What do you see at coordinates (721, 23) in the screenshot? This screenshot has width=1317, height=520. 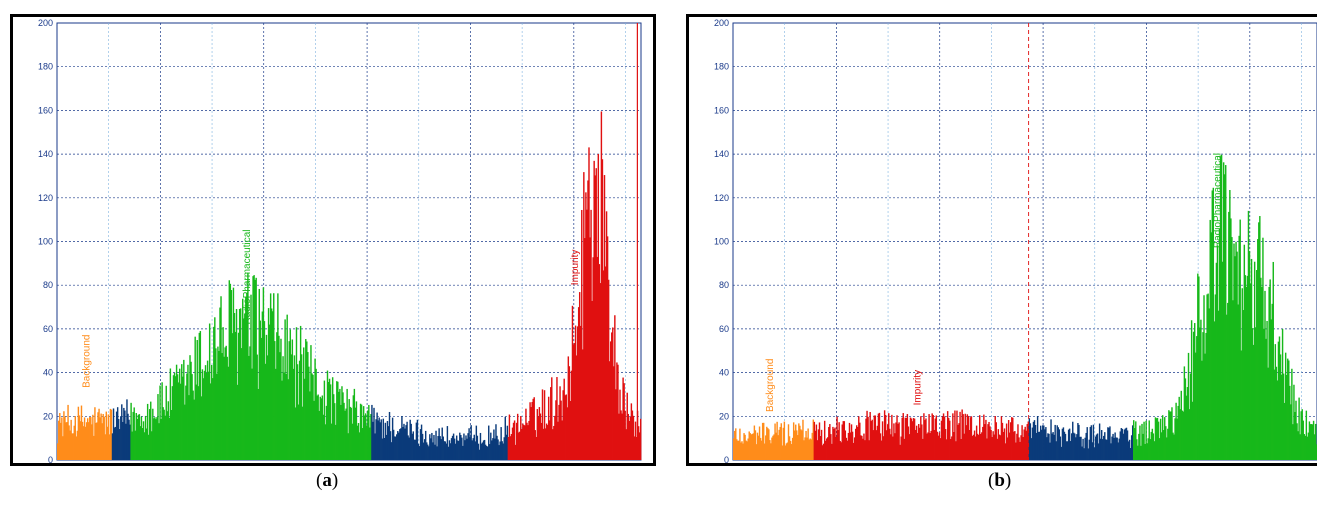 I see `y-tick-label: 200` at bounding box center [721, 23].